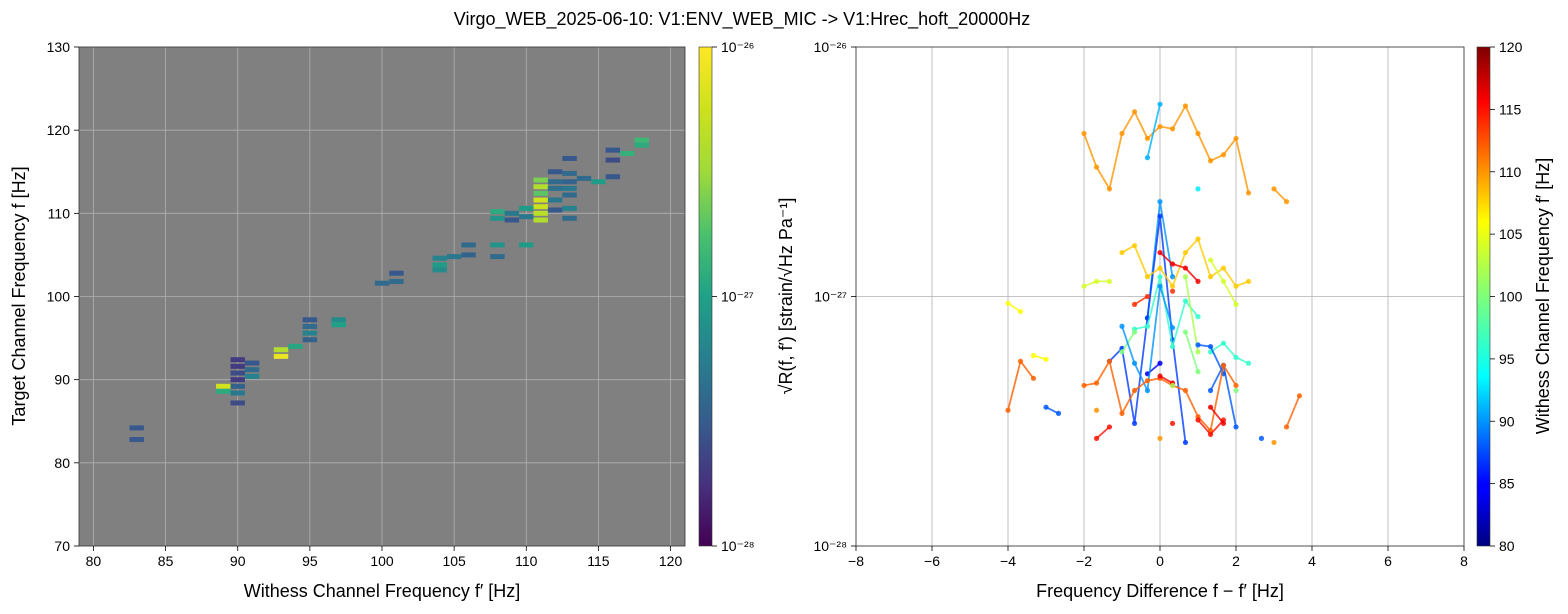  Describe the element at coordinates (59, 297) in the screenshot. I see `heatmap-y-tick-label: 100` at that location.